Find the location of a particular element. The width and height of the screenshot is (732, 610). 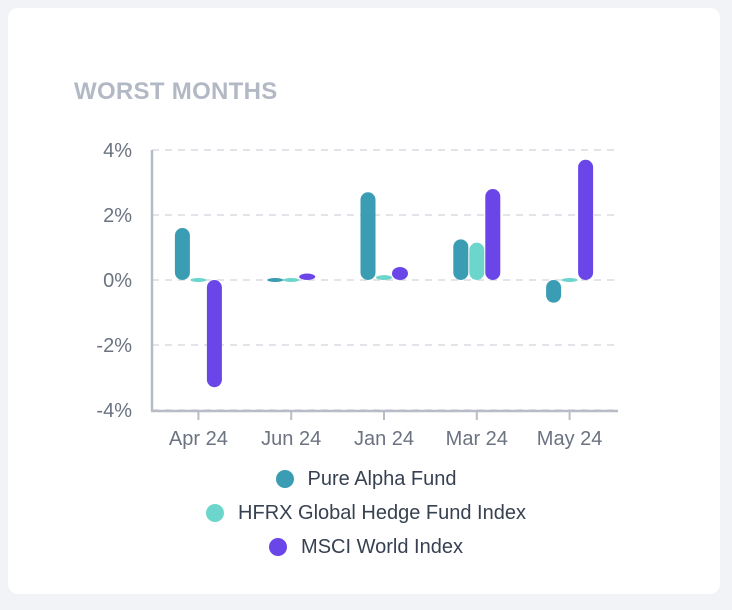

x-tick-label: May 24 is located at coordinates (570, 439).